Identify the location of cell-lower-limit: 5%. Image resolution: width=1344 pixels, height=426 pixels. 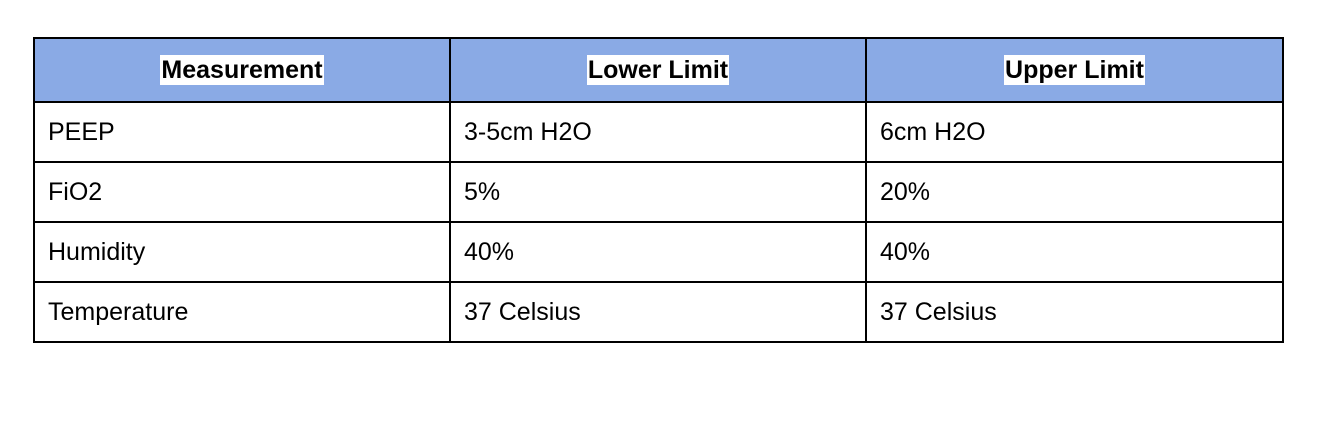
(658, 192).